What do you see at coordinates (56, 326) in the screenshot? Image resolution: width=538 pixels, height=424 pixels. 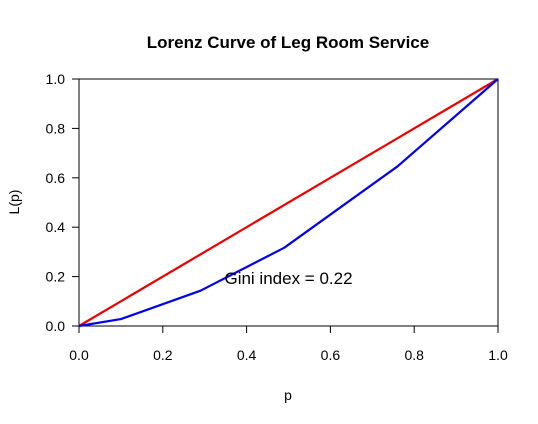 I see `y-tick-label-0: 0.0` at bounding box center [56, 326].